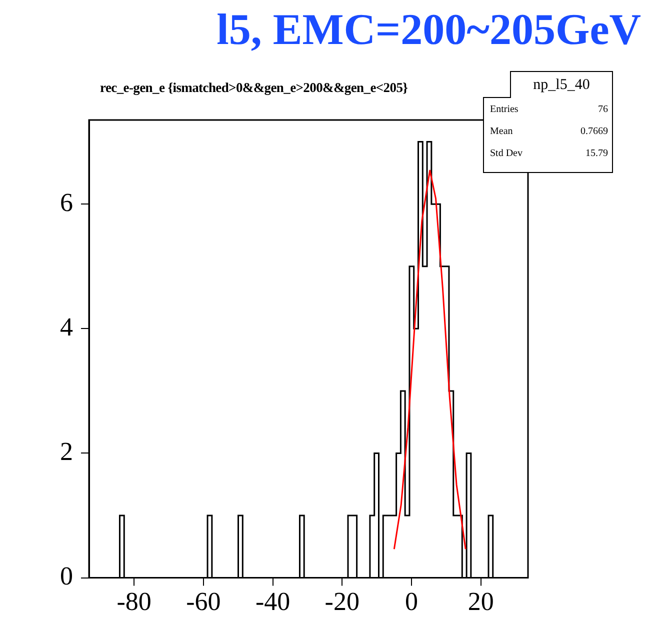 The image size is (649, 621). Describe the element at coordinates (66, 451) in the screenshot. I see `y-tick-label: 2` at that location.